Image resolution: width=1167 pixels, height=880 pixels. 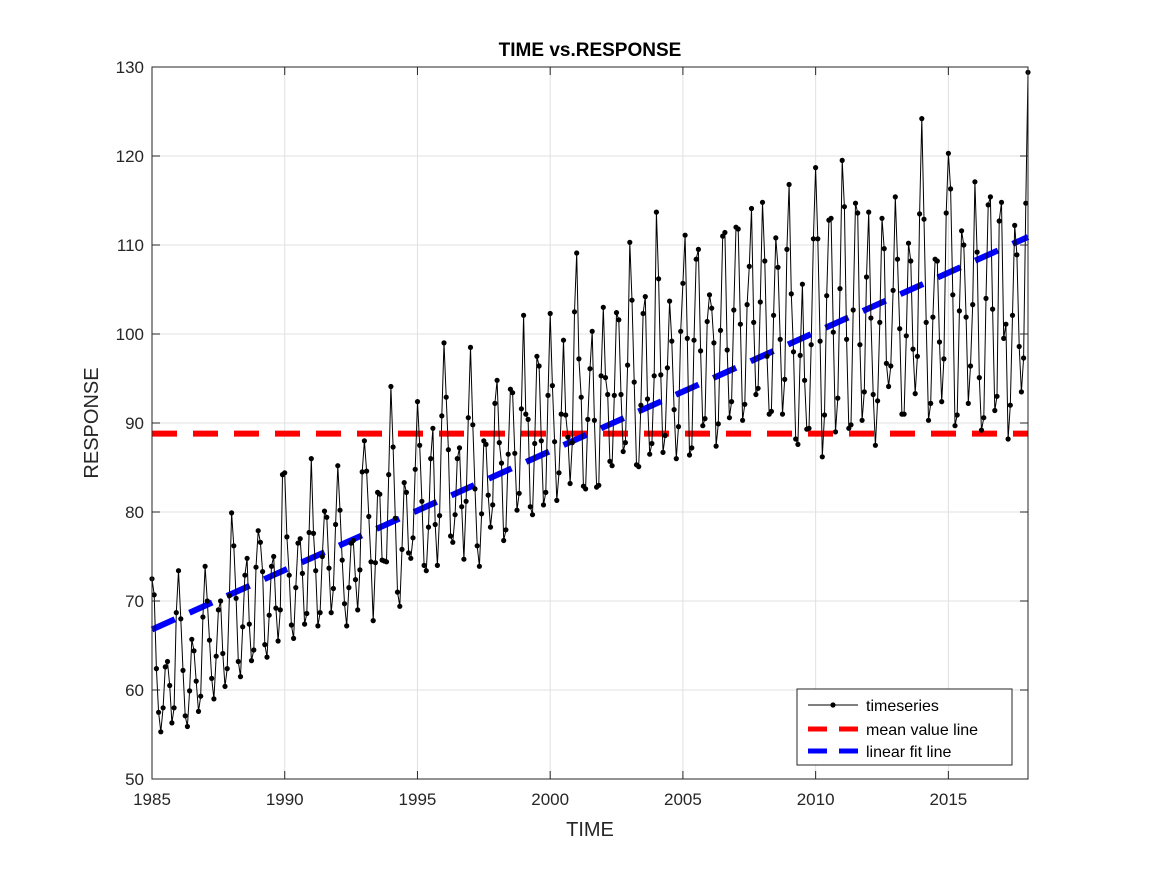 I want to click on x-tick-labels: 1985 1990 1995 2000 2005 2010 2015, so click(x=550, y=799).